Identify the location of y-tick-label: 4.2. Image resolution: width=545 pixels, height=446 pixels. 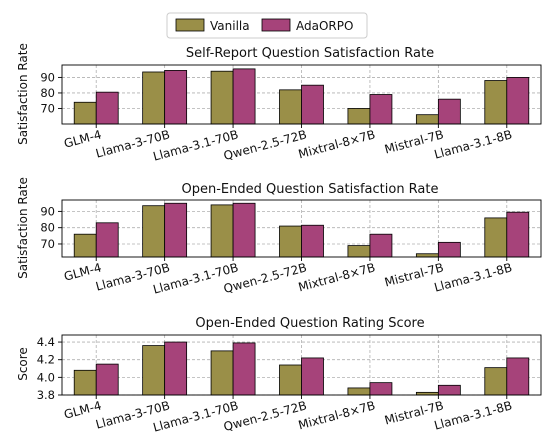
(46, 360).